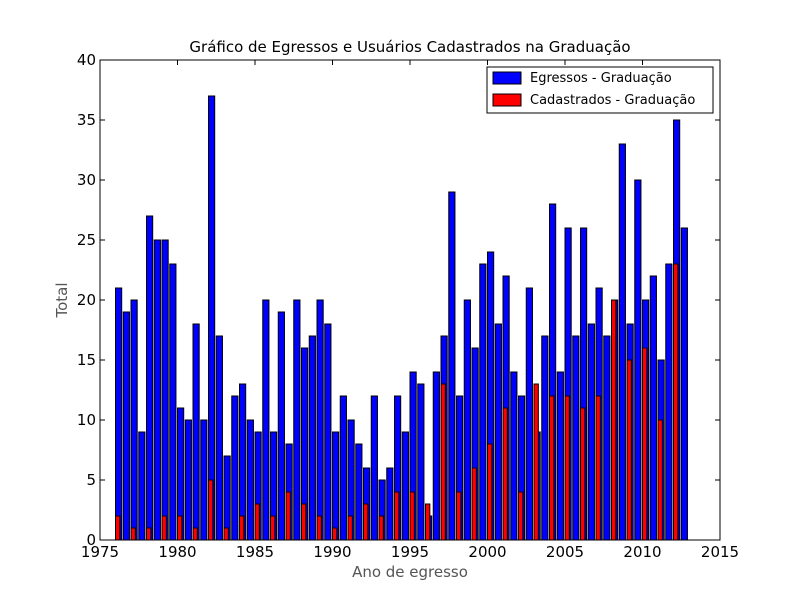  Describe the element at coordinates (612, 100) in the screenshot. I see `legend-label-cadastrados: Cadastrados - Graduação` at that location.